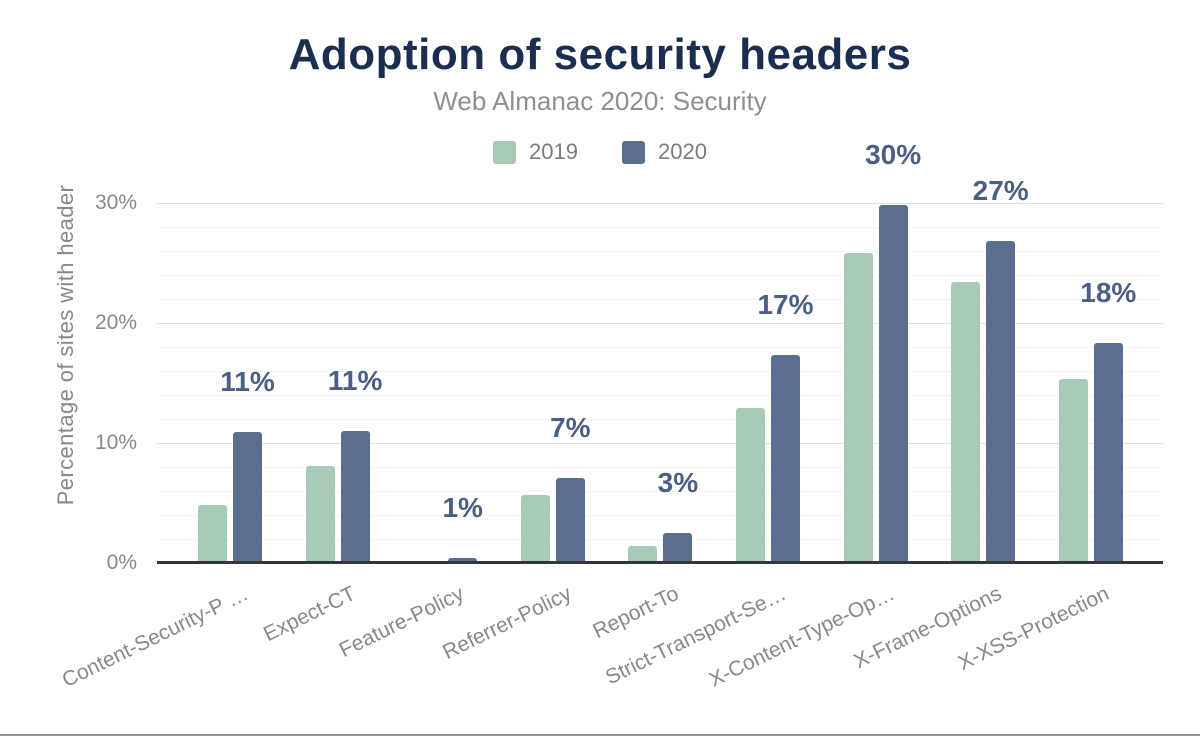 This screenshot has width=1200, height=742. Describe the element at coordinates (600, 101) in the screenshot. I see `chart-subtitle: Web Almanac 2020: Security` at that location.